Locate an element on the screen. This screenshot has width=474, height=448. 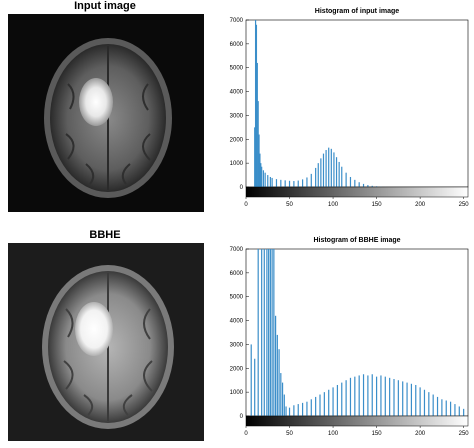
y-tick-label: 2000 is located at coordinates (237, 140).